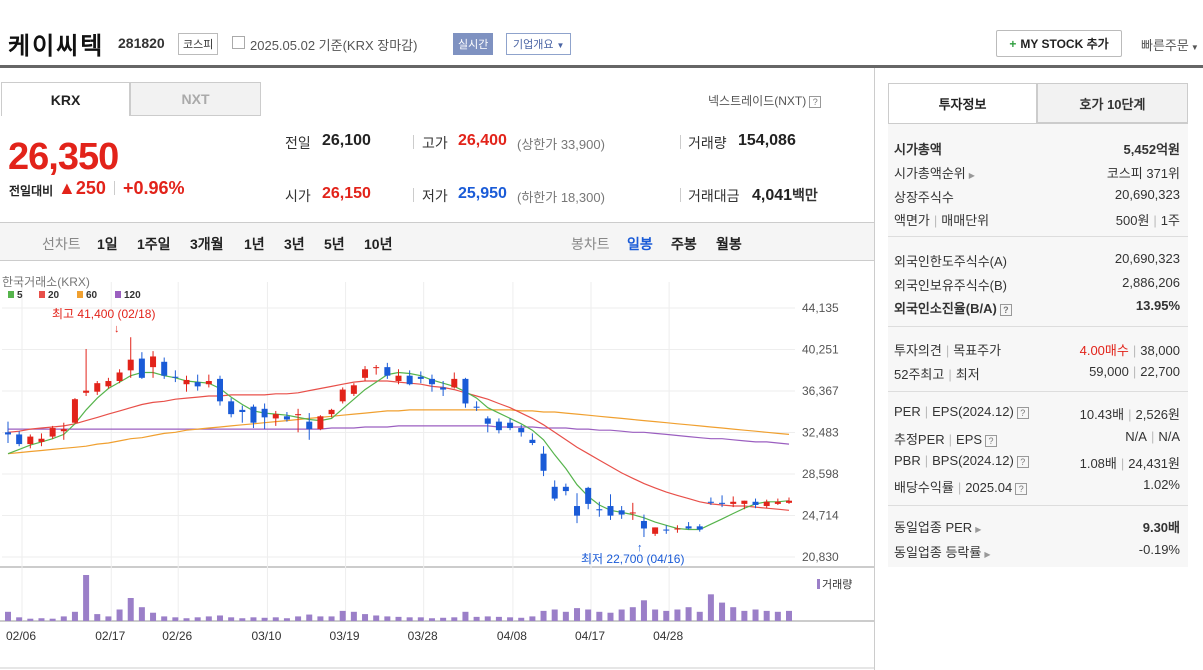  I want to click on my-stock-add-button: + MY STOCK 추가, so click(1059, 43).